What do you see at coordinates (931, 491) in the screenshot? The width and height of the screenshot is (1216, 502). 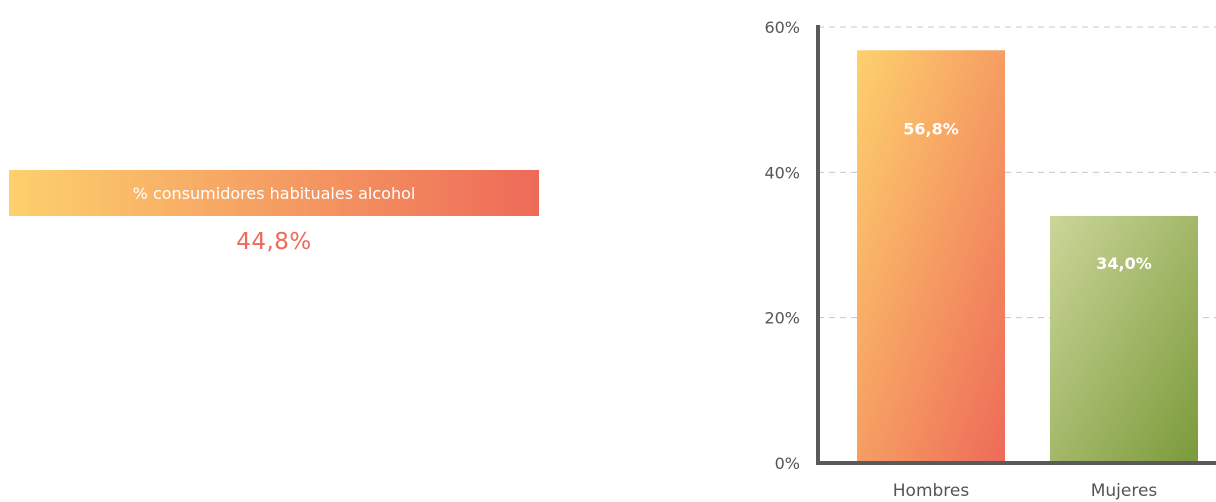 I see `x-tick-label: Hombres` at bounding box center [931, 491].